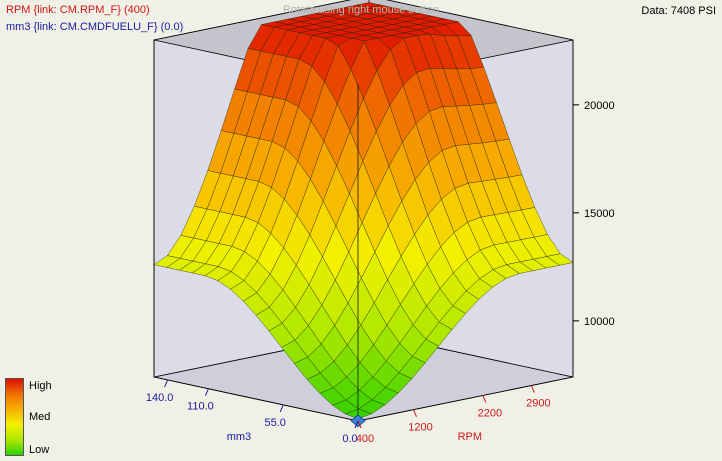  Describe the element at coordinates (40, 417) in the screenshot. I see `color-scale-med-label: Med` at that location.